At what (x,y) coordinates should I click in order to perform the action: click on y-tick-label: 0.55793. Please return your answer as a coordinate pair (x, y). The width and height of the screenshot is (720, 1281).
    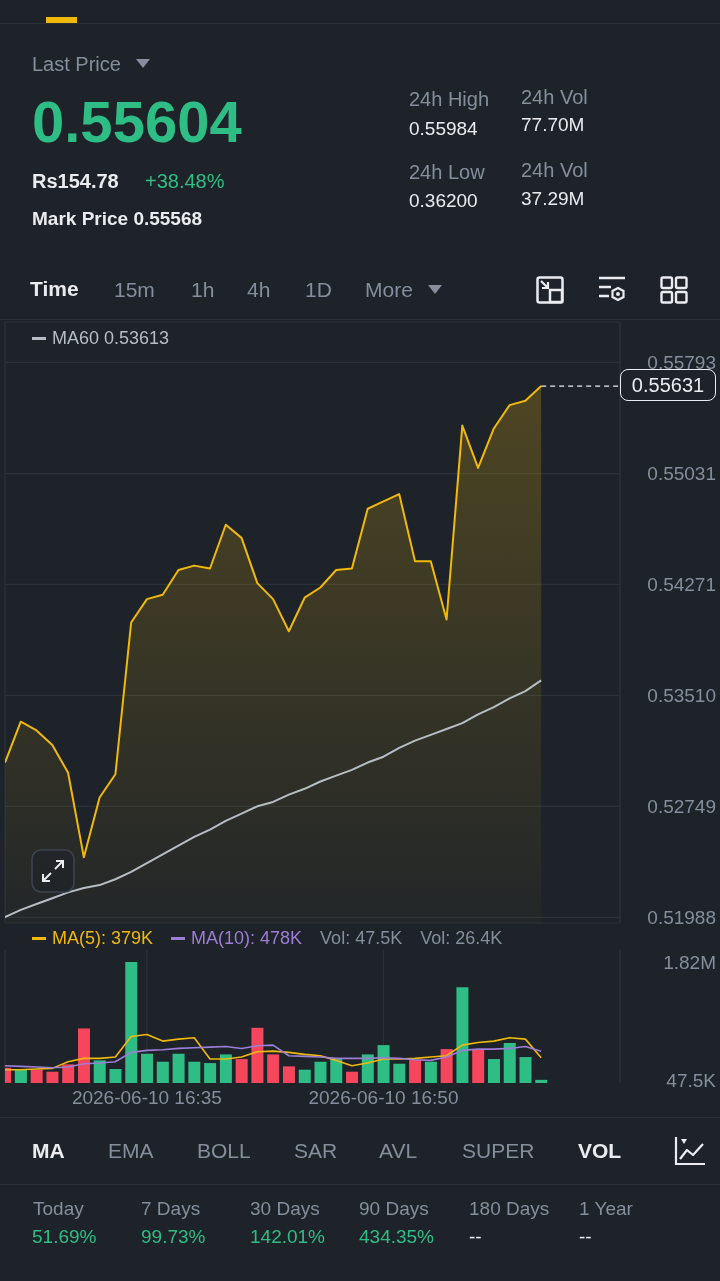
    Looking at the image, I should click on (681, 363).